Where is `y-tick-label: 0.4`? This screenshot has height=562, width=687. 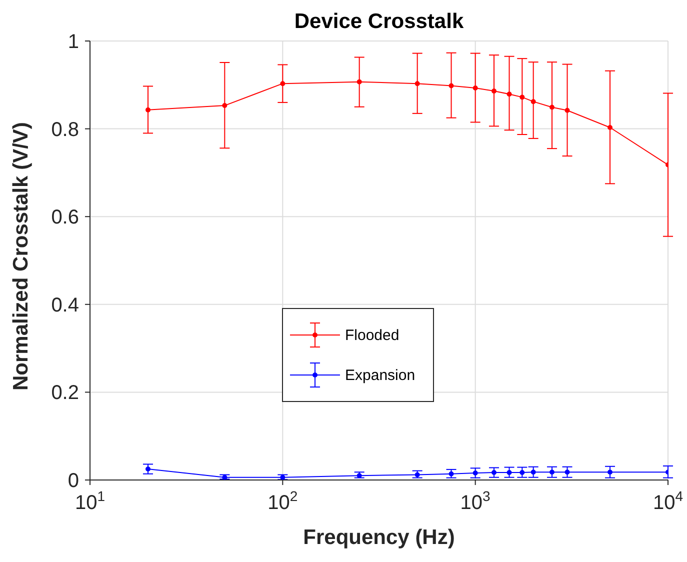
y-tick-label: 0.4 is located at coordinates (65, 305).